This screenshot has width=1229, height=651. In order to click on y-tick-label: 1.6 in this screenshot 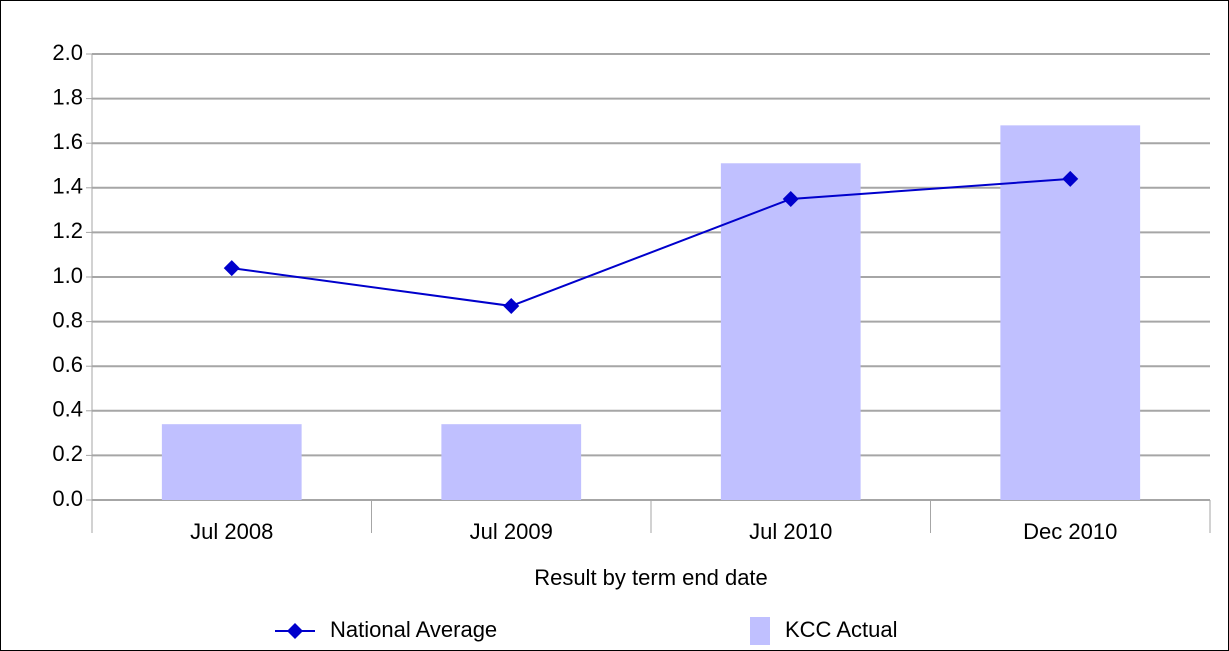, I will do `click(67, 141)`.